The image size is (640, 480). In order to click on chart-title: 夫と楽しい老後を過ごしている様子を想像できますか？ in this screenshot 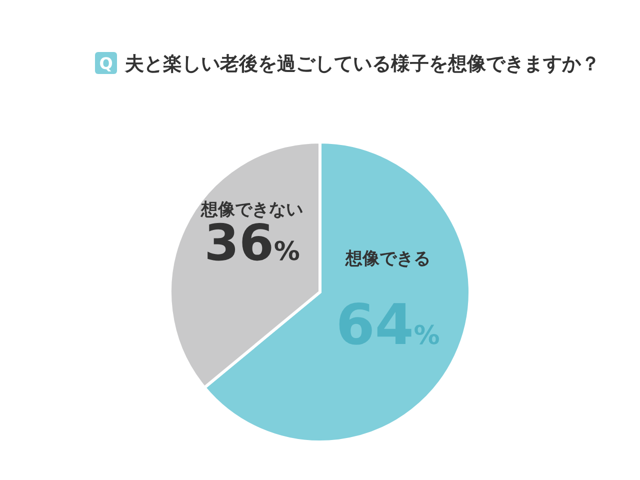, I will do `click(362, 64)`.